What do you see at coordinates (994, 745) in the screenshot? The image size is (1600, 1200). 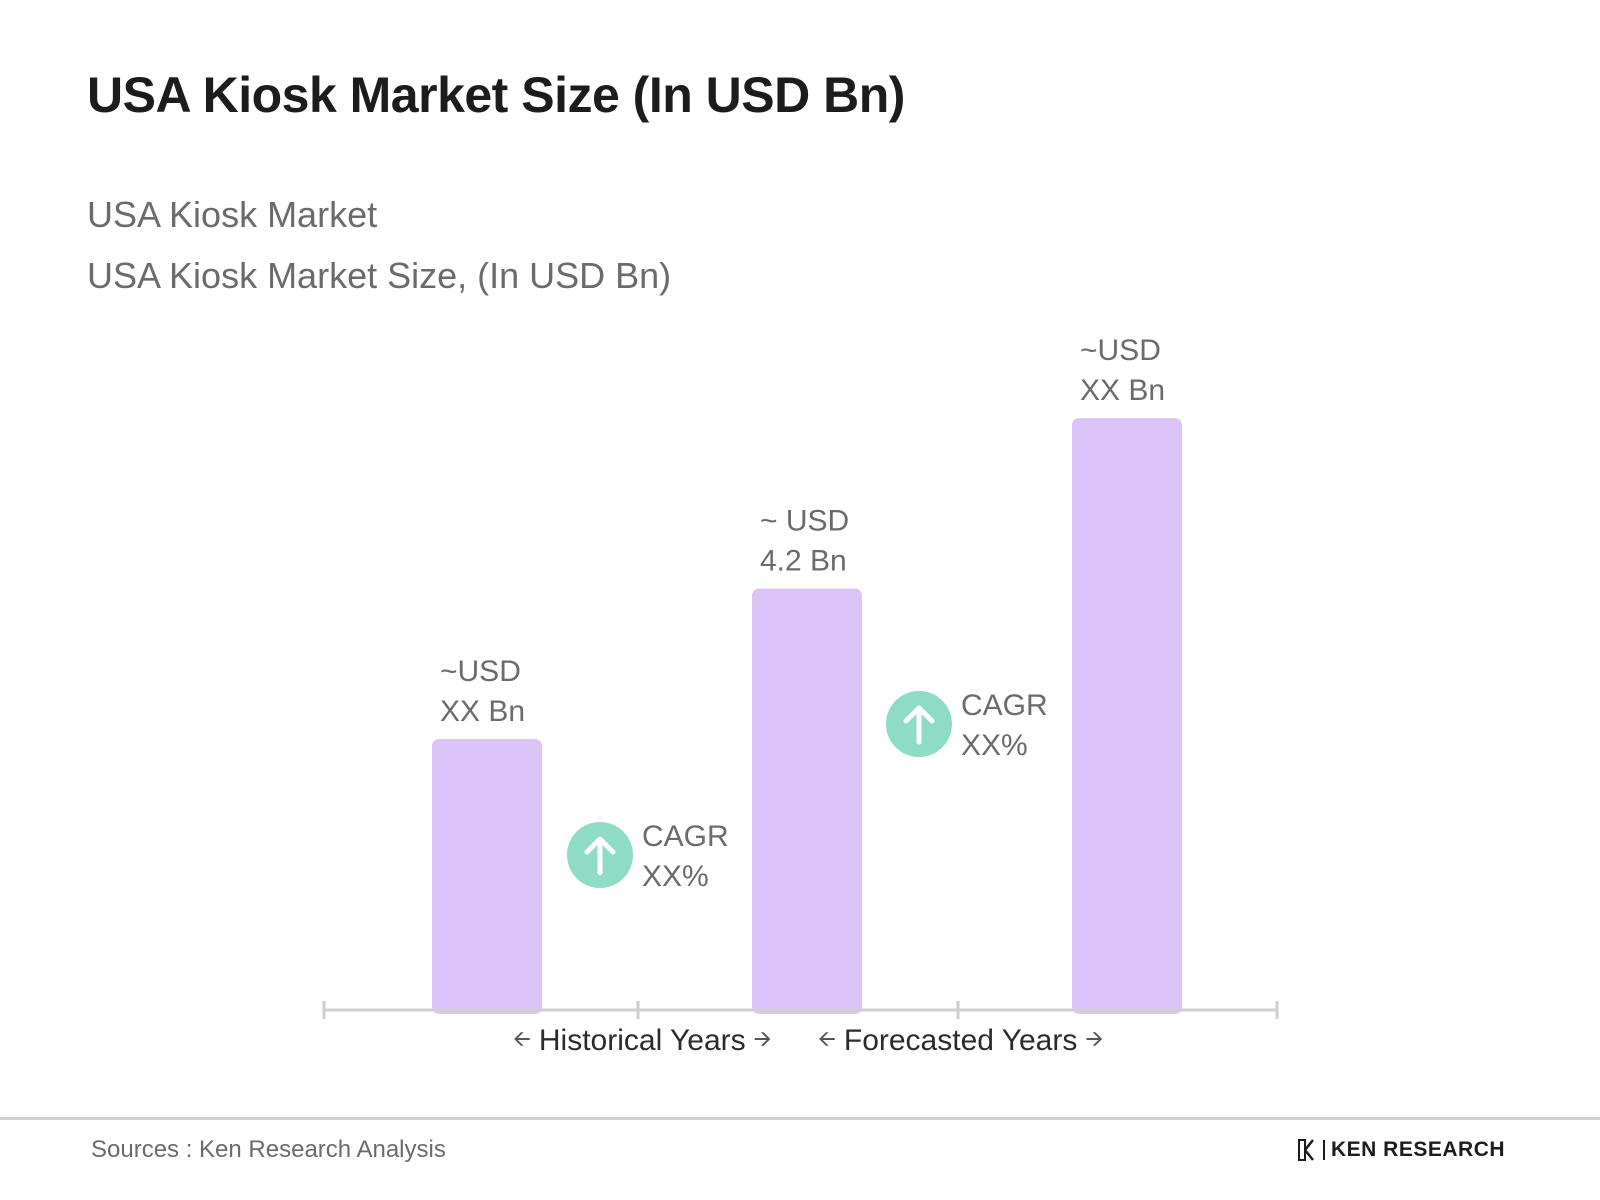 I see `cagr-text-1-1: XX%` at bounding box center [994, 745].